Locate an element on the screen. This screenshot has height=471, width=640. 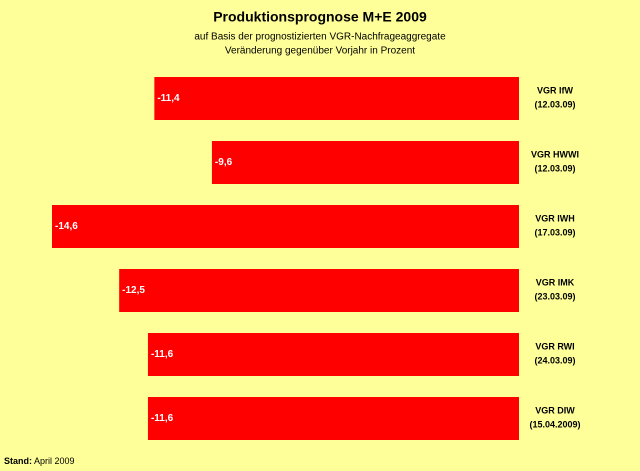
category-line: (23.03.09) is located at coordinates (554, 297).